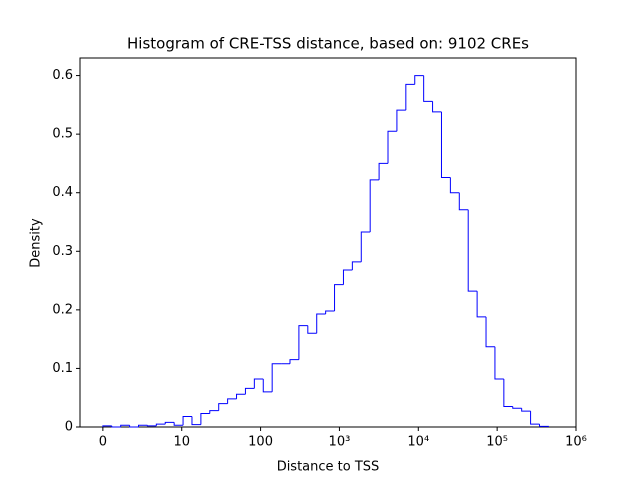 The width and height of the screenshot is (640, 484). What do you see at coordinates (69, 427) in the screenshot?
I see `y-tick-label: 0` at bounding box center [69, 427].